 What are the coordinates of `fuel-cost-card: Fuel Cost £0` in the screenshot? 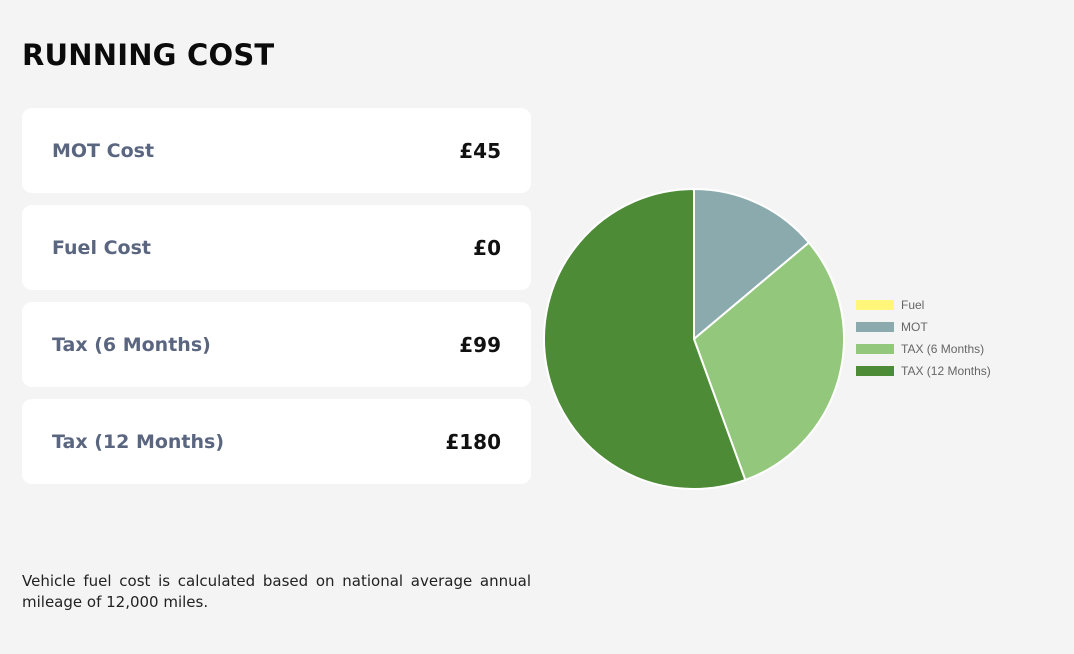 It's located at (276, 247).